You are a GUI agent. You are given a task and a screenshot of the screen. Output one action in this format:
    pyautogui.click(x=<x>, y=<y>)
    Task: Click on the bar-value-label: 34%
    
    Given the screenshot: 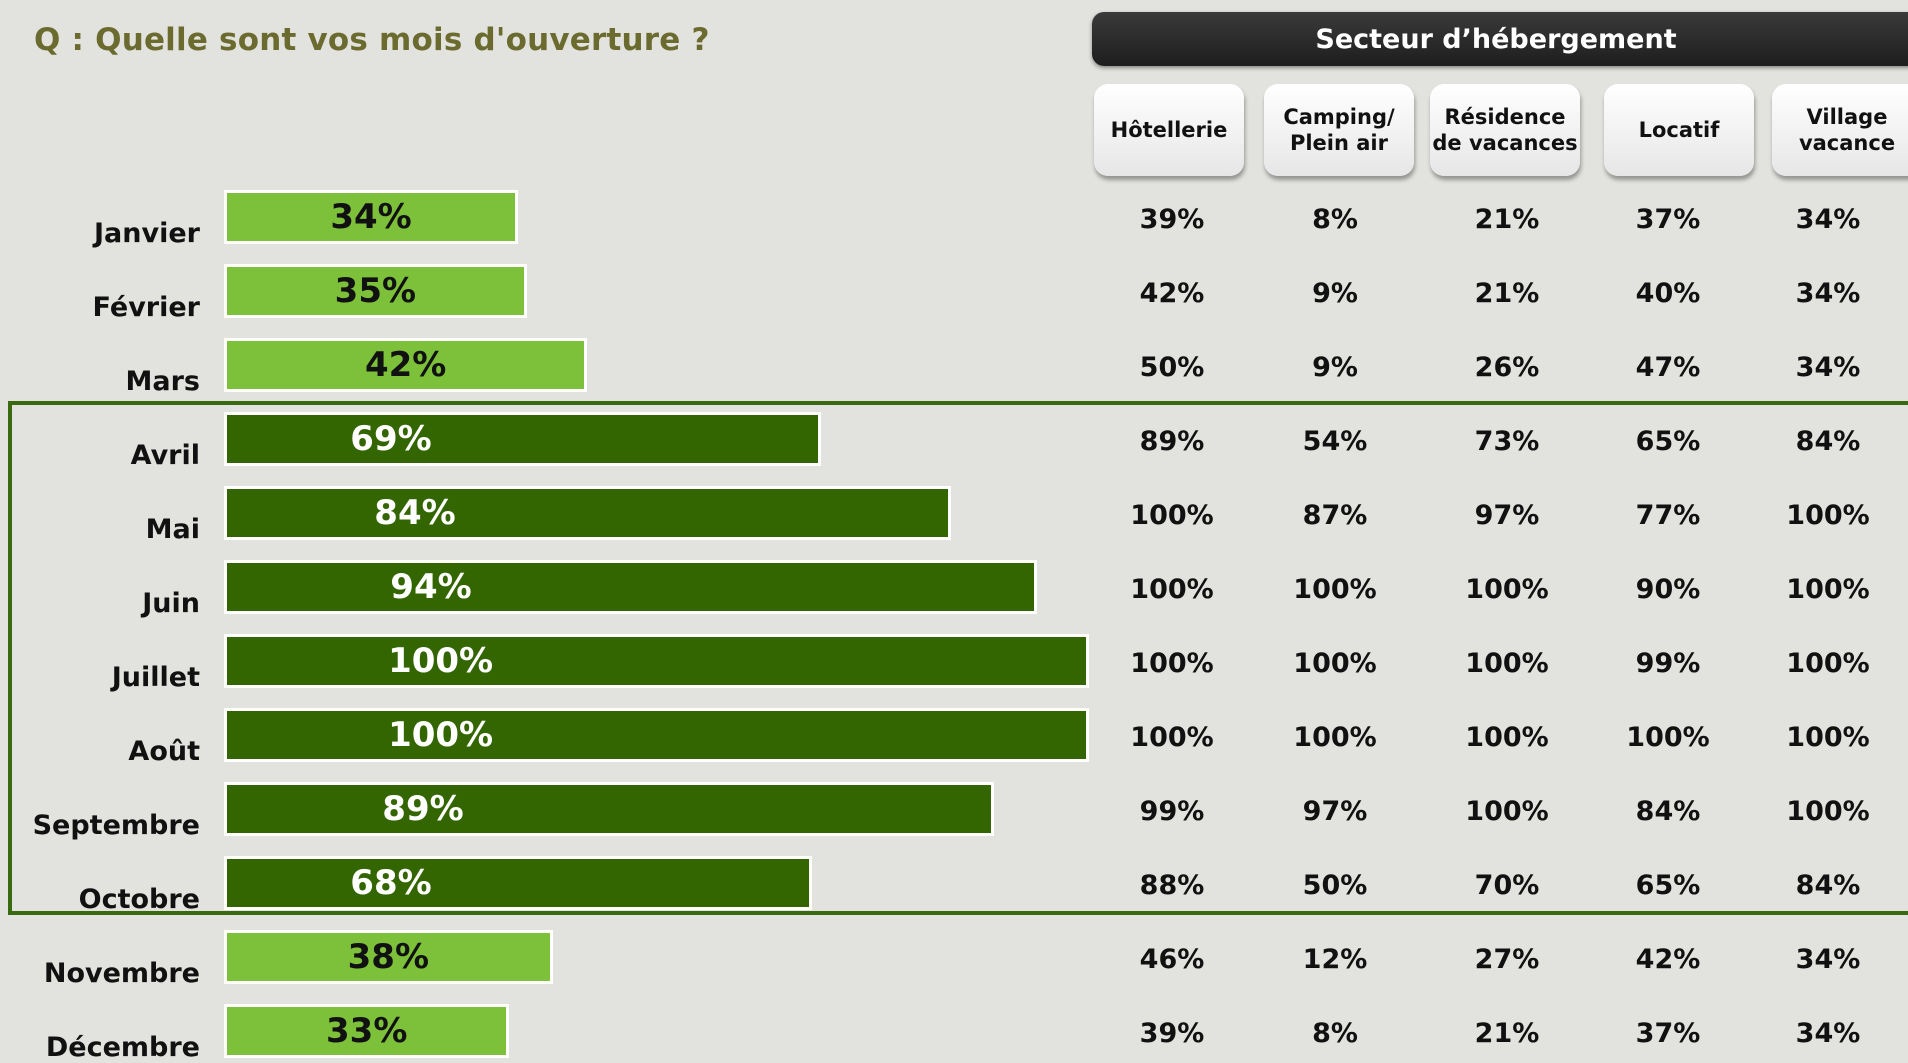 What is the action you would take?
    pyautogui.click(x=371, y=217)
    